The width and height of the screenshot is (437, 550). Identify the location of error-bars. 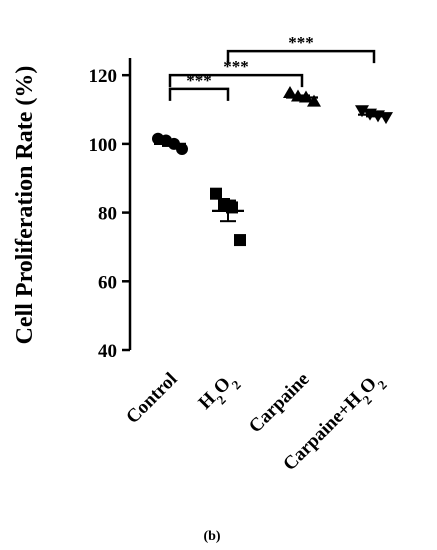
(272, 158).